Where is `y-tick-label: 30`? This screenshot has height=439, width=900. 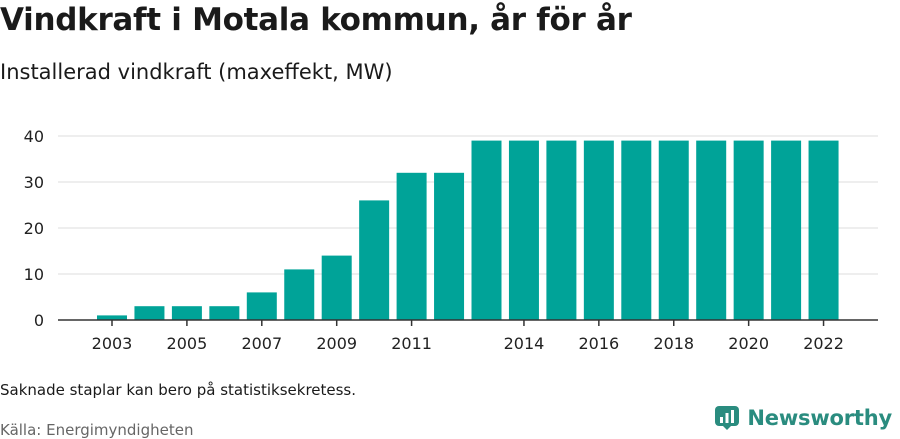 y-tick-label: 30 is located at coordinates (34, 182).